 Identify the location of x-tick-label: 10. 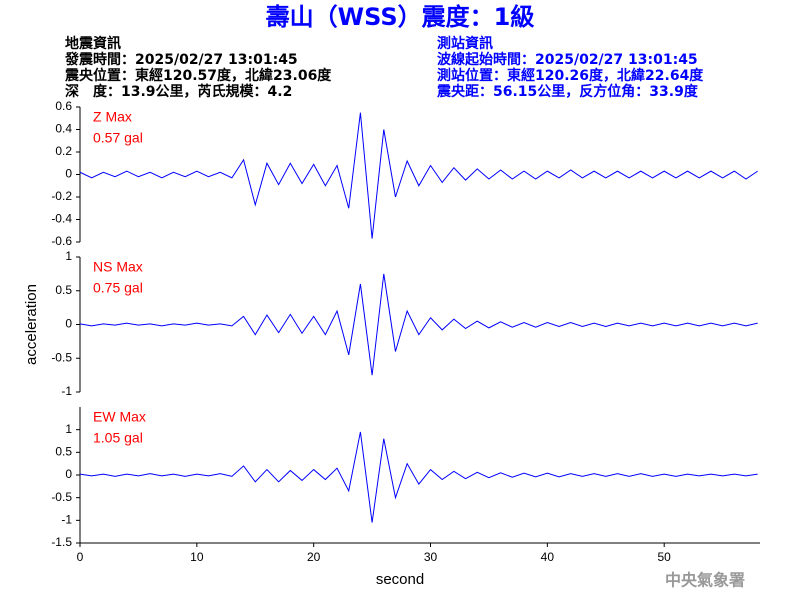
(197, 557).